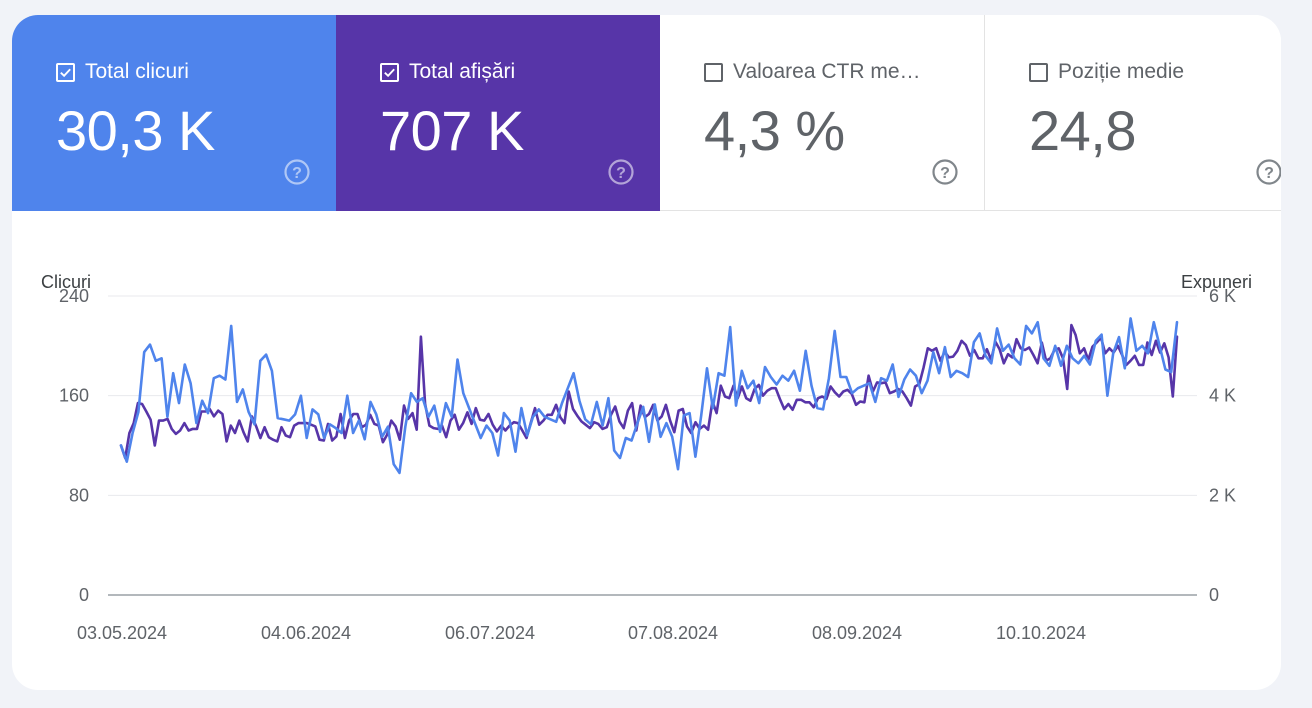  What do you see at coordinates (122, 633) in the screenshot?
I see `x-tick-label: 03.05.2024` at bounding box center [122, 633].